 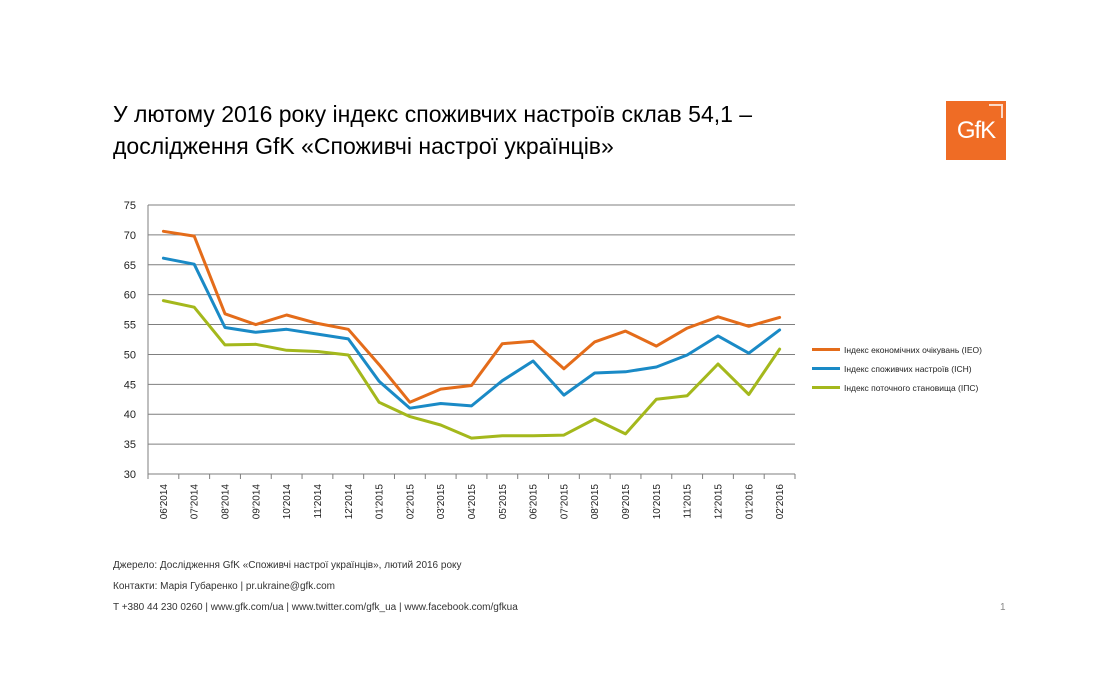 What do you see at coordinates (564, 502) in the screenshot?
I see `x-tick-label: 07'2015` at bounding box center [564, 502].